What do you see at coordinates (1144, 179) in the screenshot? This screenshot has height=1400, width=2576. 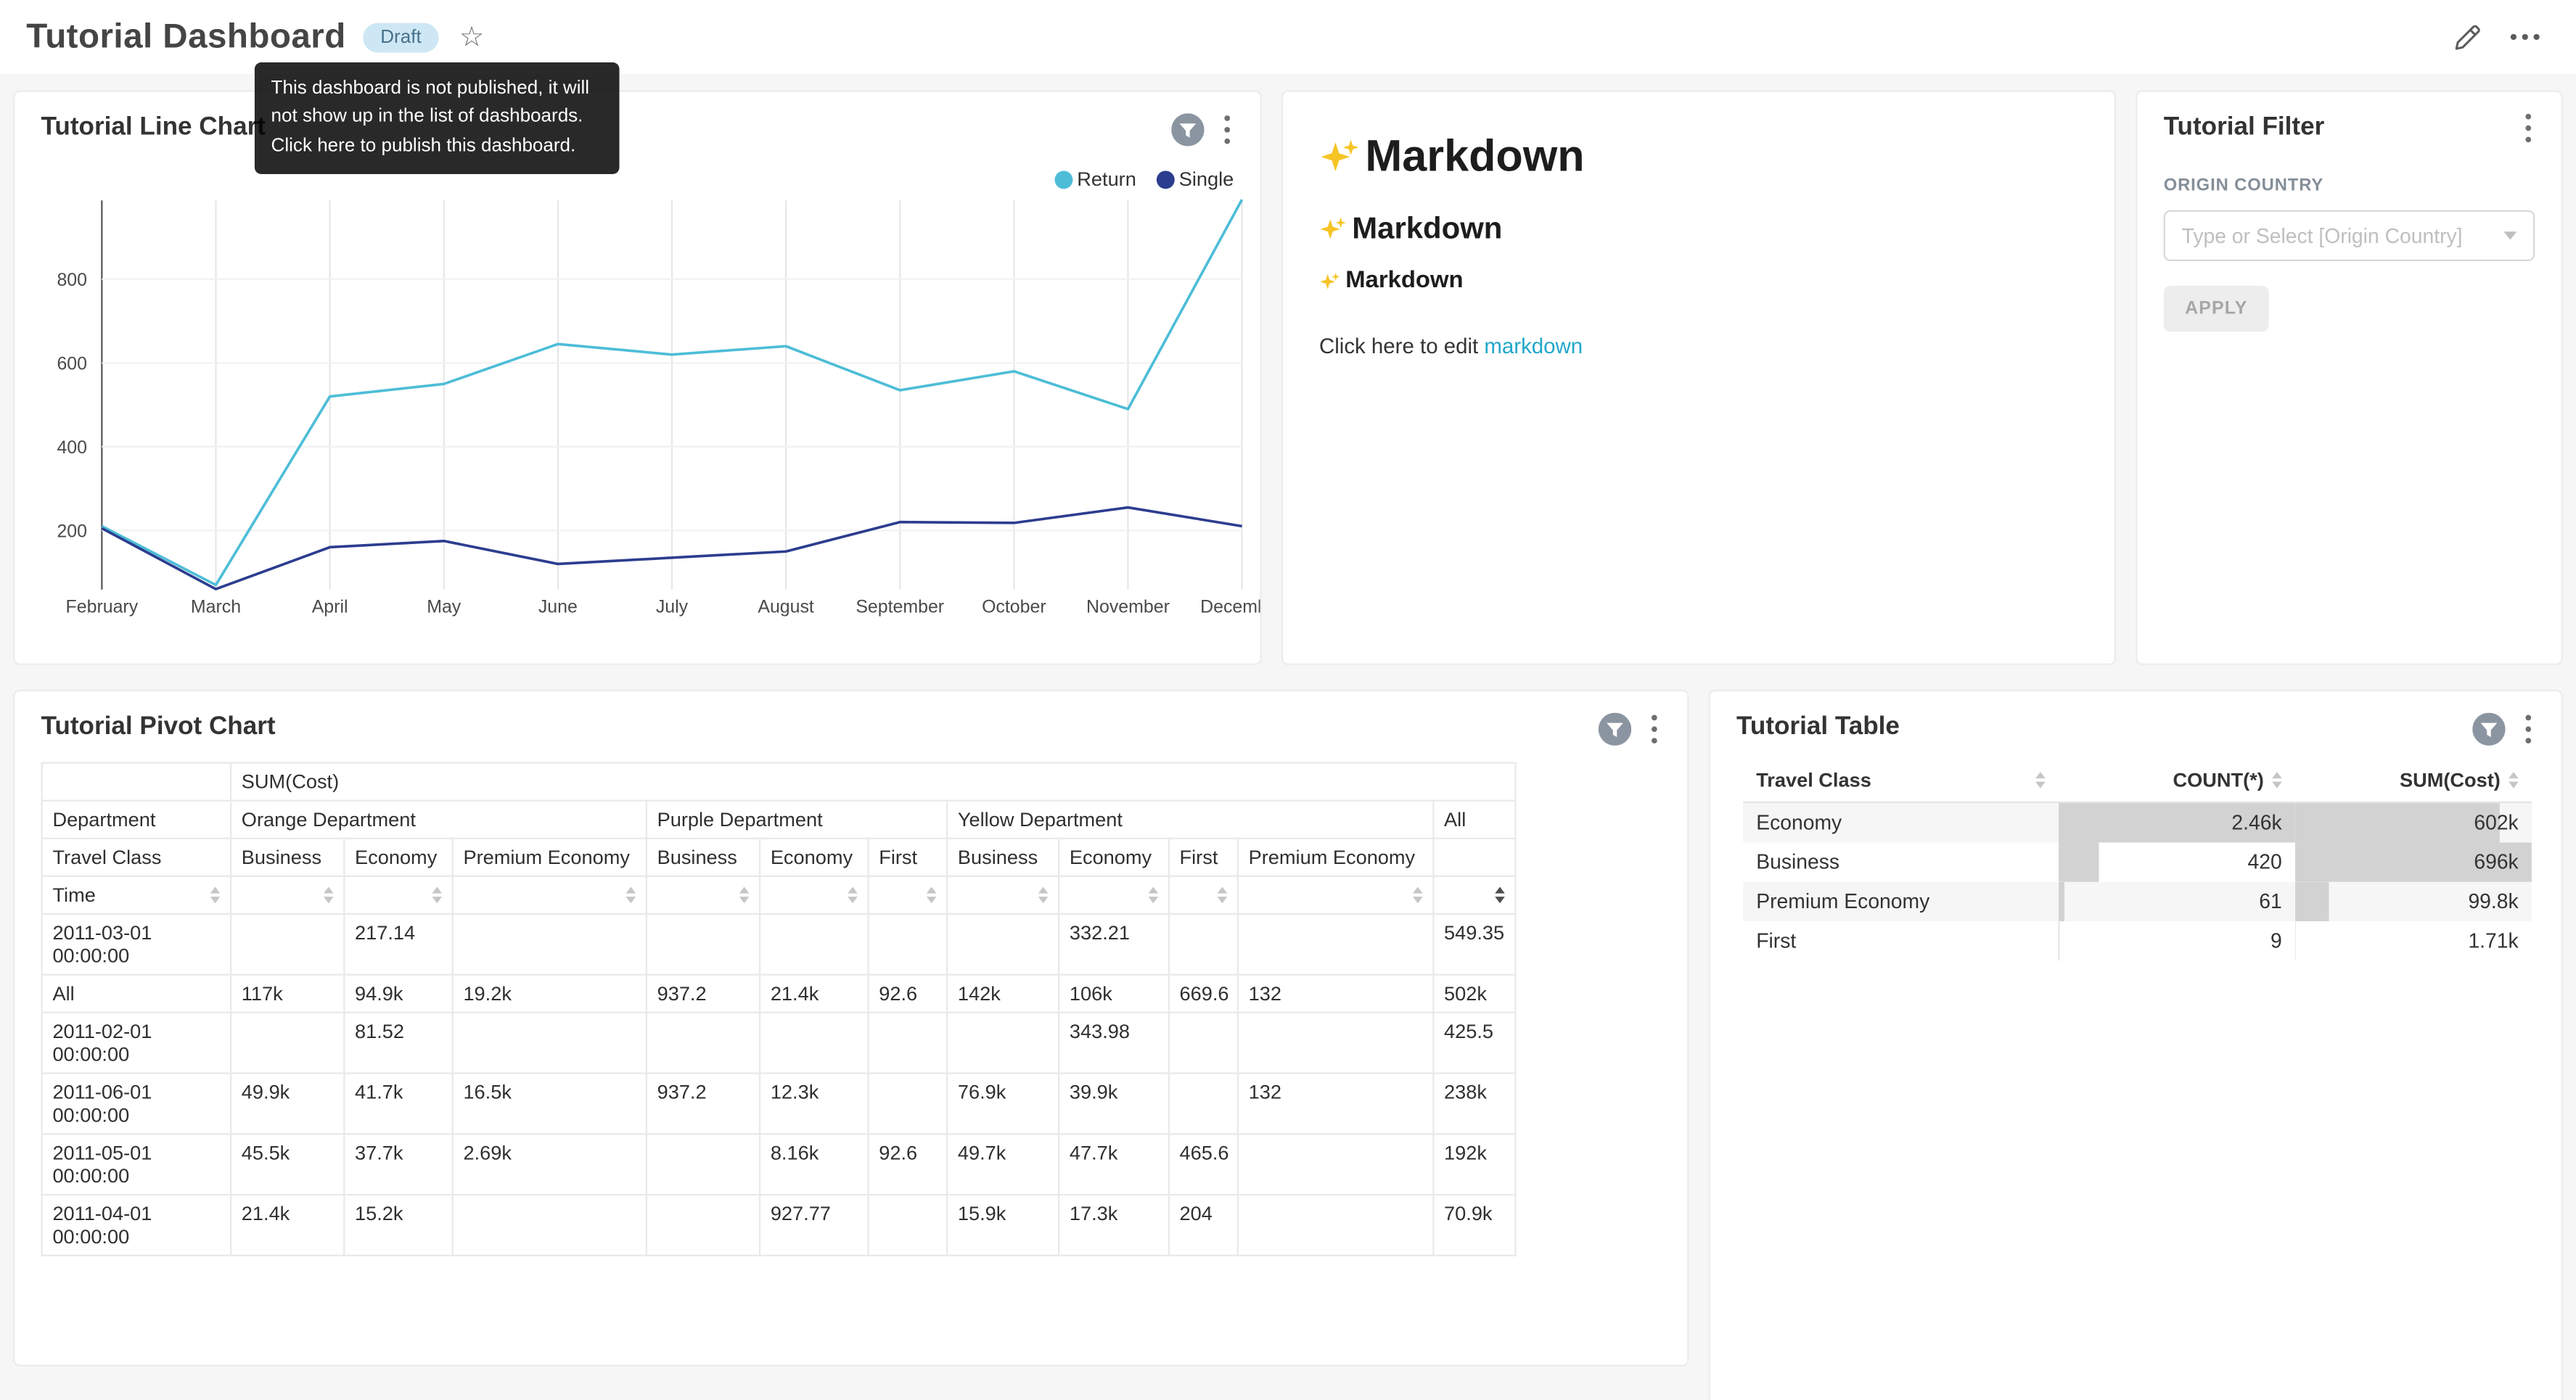 I see `chart-legend: Return Single` at bounding box center [1144, 179].